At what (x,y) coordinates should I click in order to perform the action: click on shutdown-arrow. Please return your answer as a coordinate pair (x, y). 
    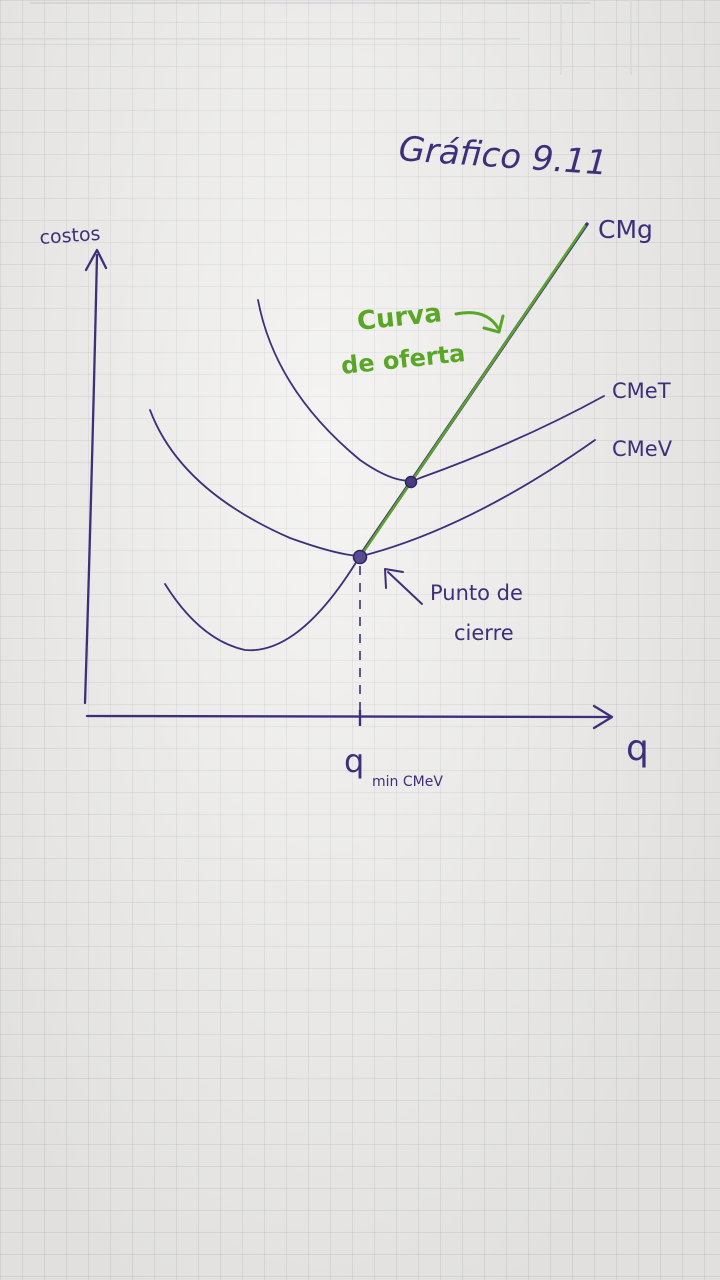
    Looking at the image, I should click on (405, 588).